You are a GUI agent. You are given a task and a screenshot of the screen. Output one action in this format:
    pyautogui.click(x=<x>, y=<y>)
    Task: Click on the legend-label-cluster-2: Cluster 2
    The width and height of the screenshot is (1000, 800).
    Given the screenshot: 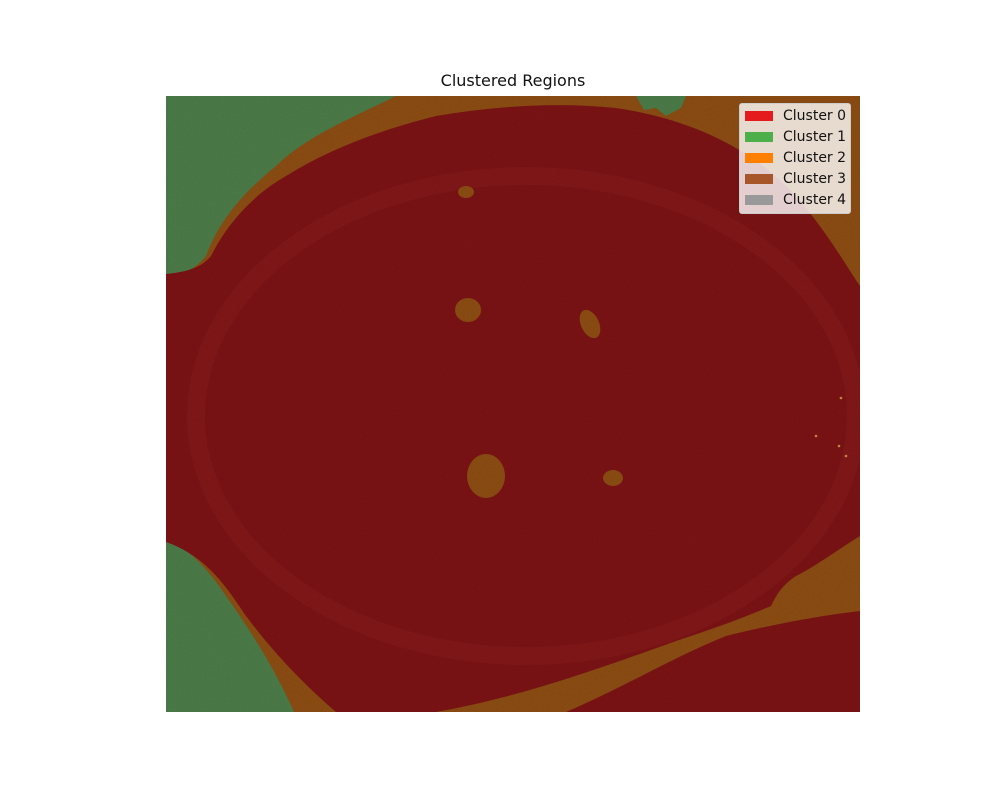 What is the action you would take?
    pyautogui.click(x=815, y=157)
    